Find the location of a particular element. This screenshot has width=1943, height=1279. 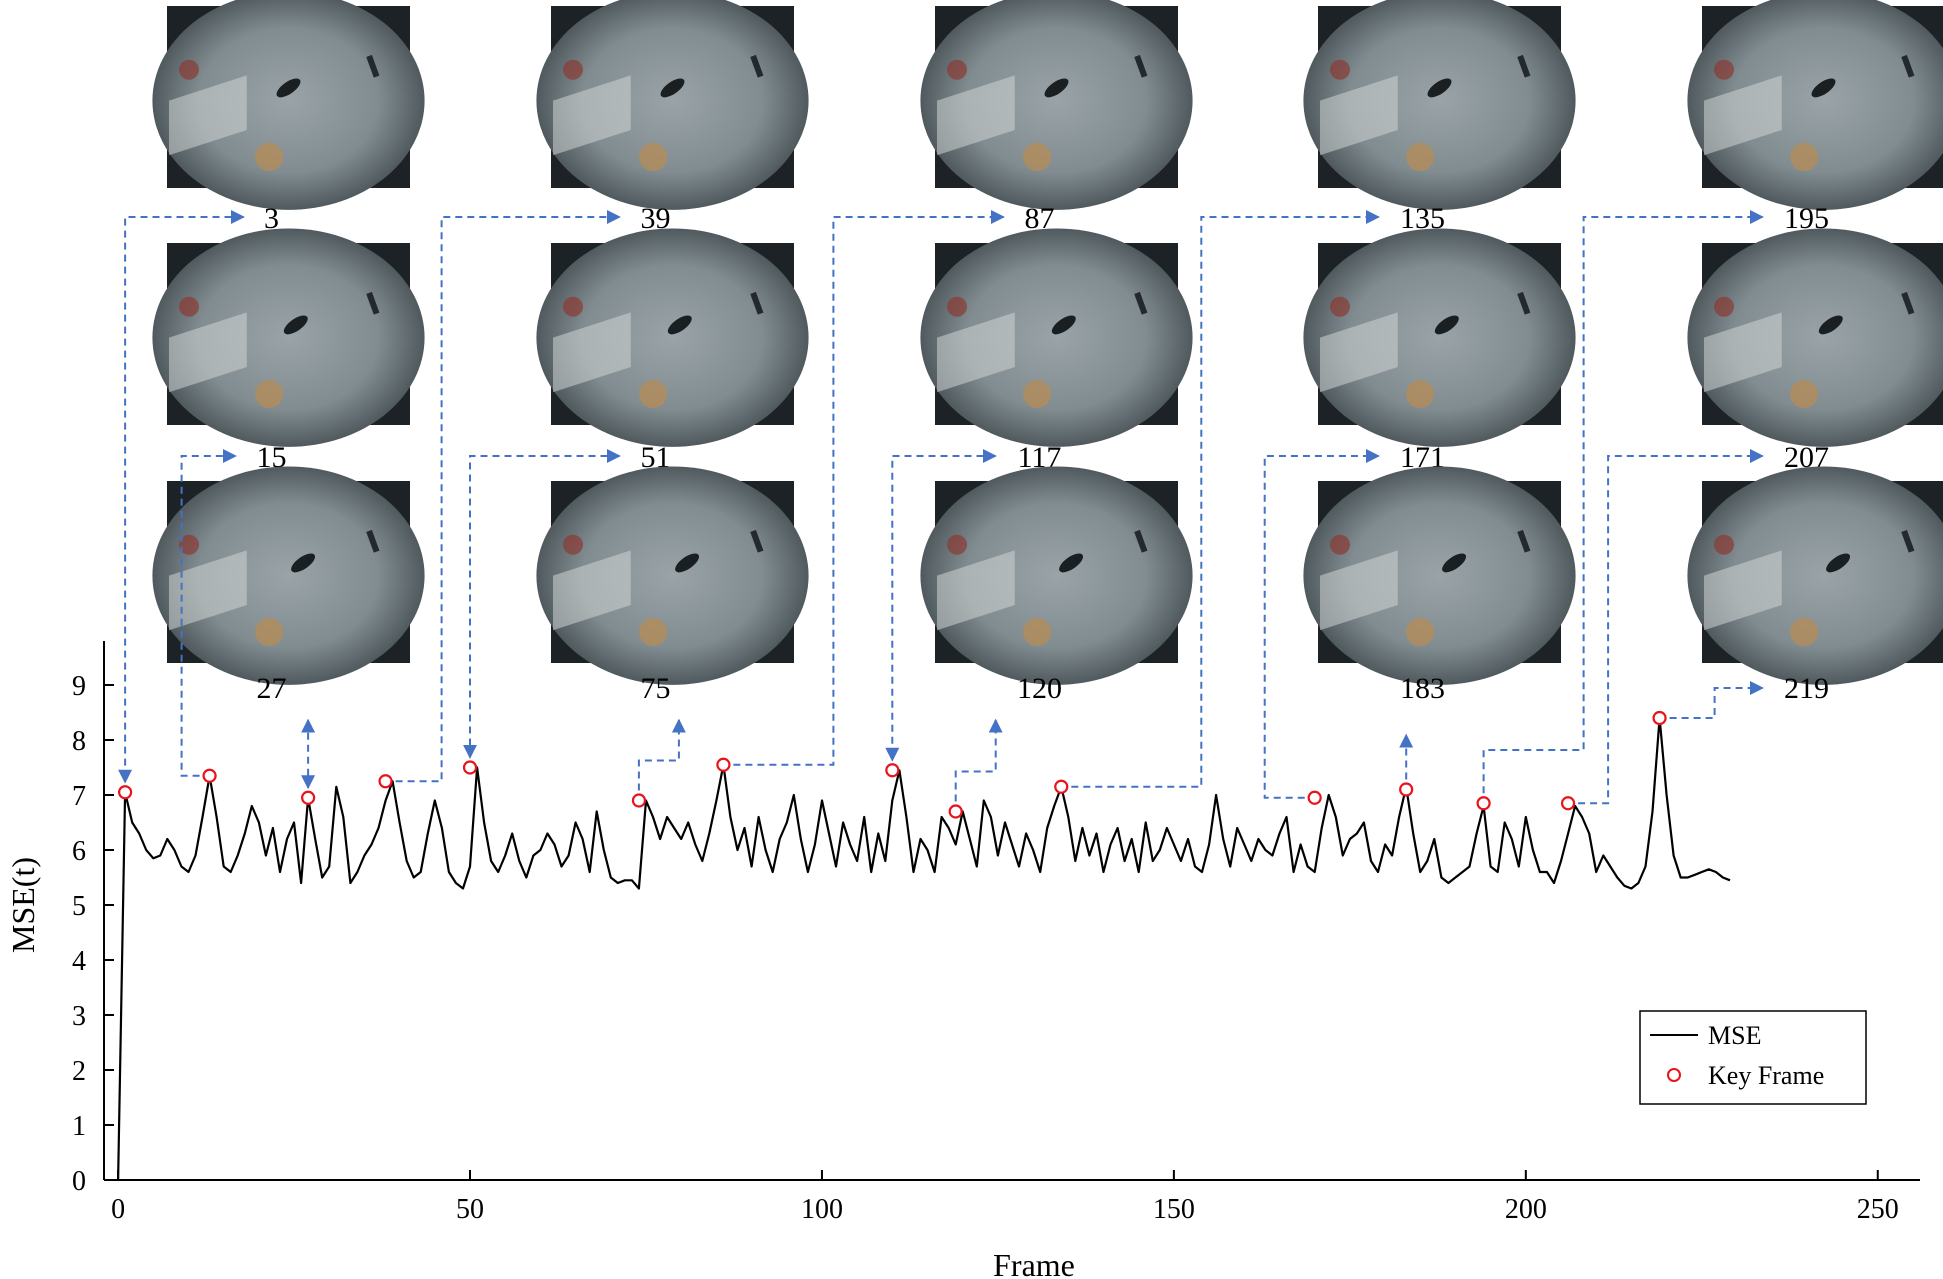

legend-mse-label: MSE is located at coordinates (1734, 1035).